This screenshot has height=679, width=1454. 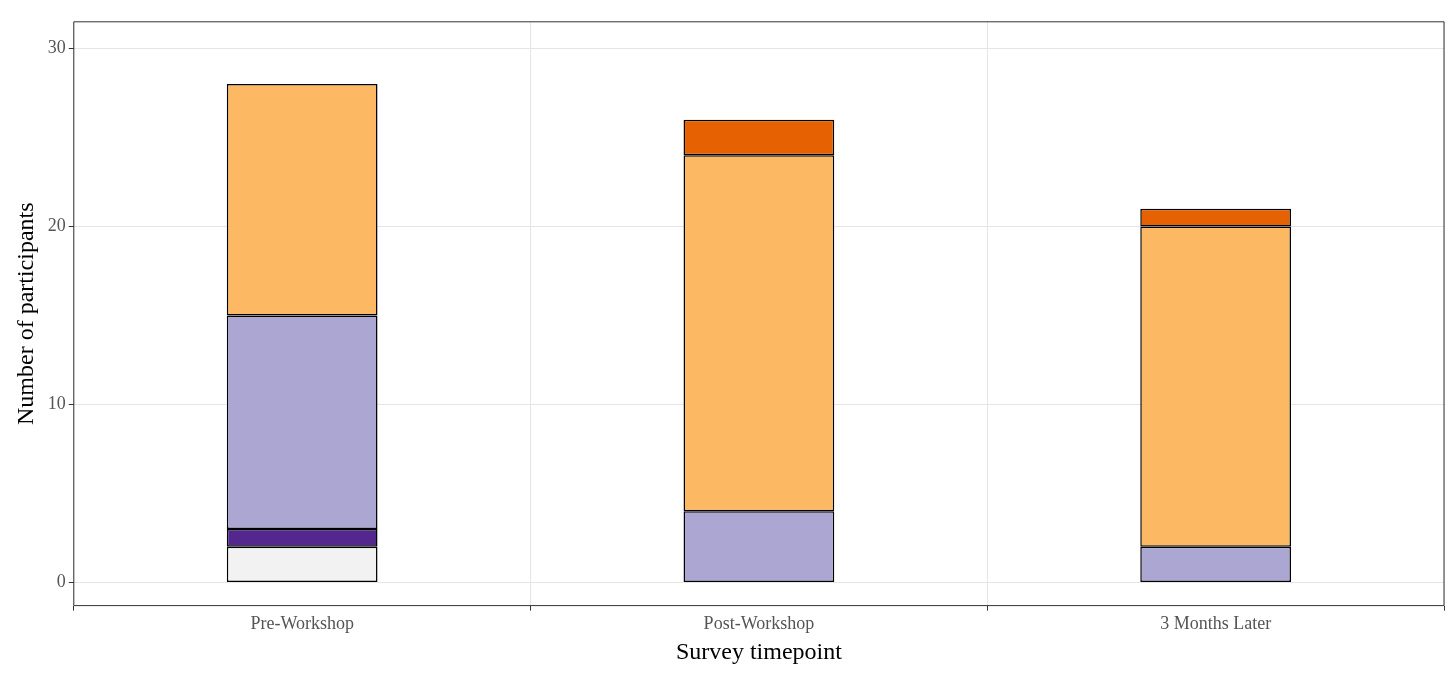 I want to click on y-tick-label: 30, so click(x=56, y=47).